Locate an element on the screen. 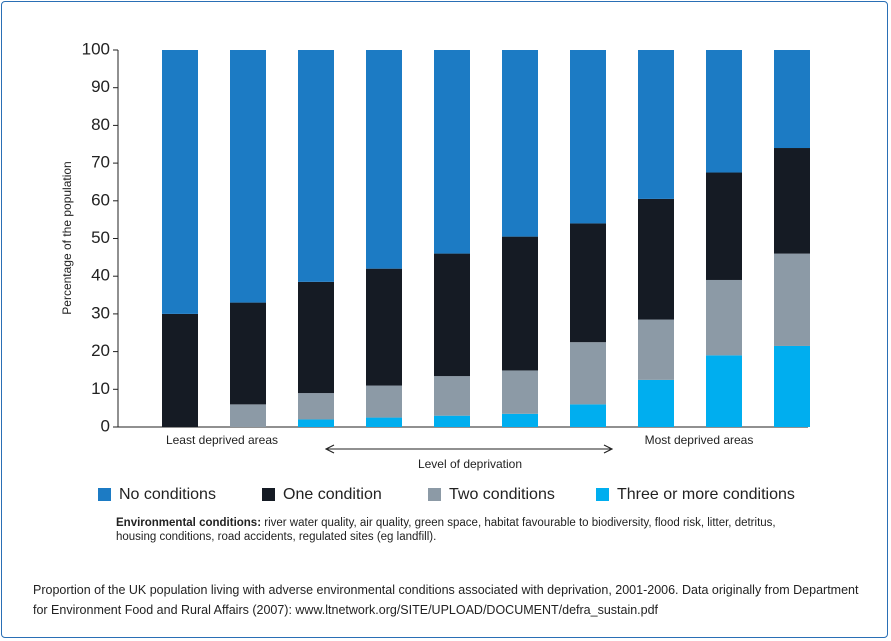 The height and width of the screenshot is (641, 891). y-tick-label: 90 is located at coordinates (100, 86).